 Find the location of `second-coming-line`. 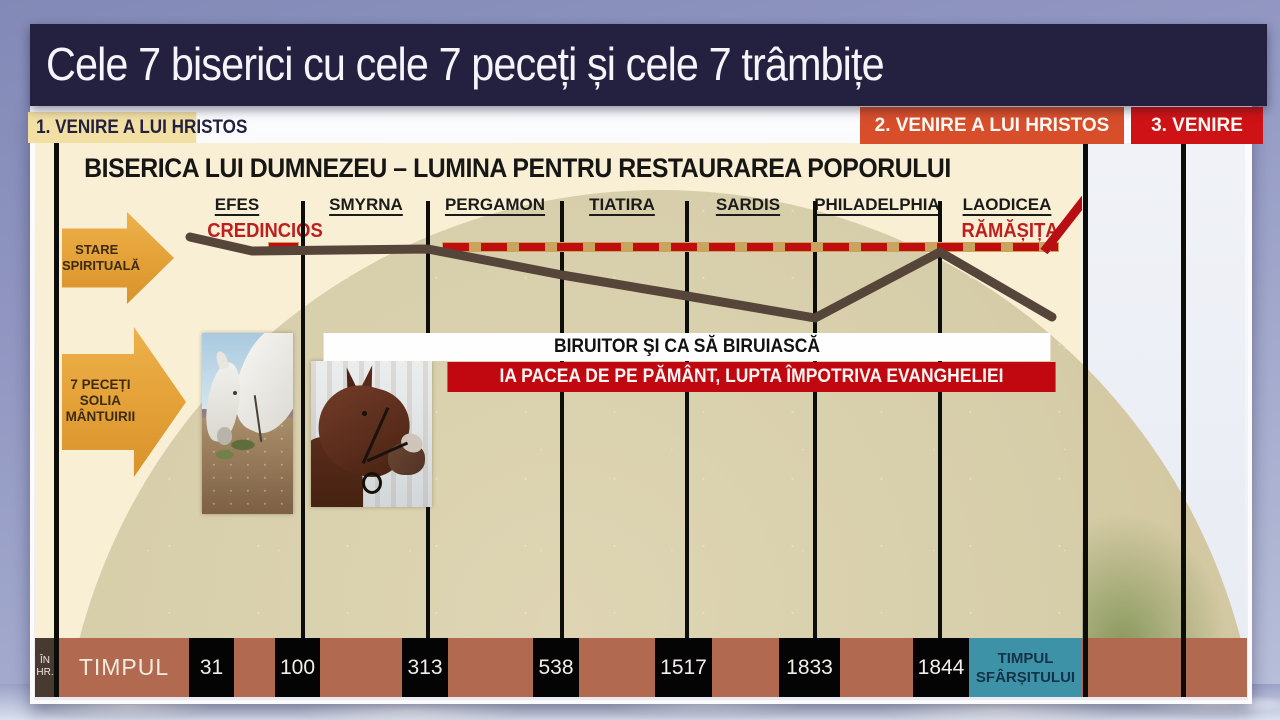

second-coming-line is located at coordinates (1085, 420).